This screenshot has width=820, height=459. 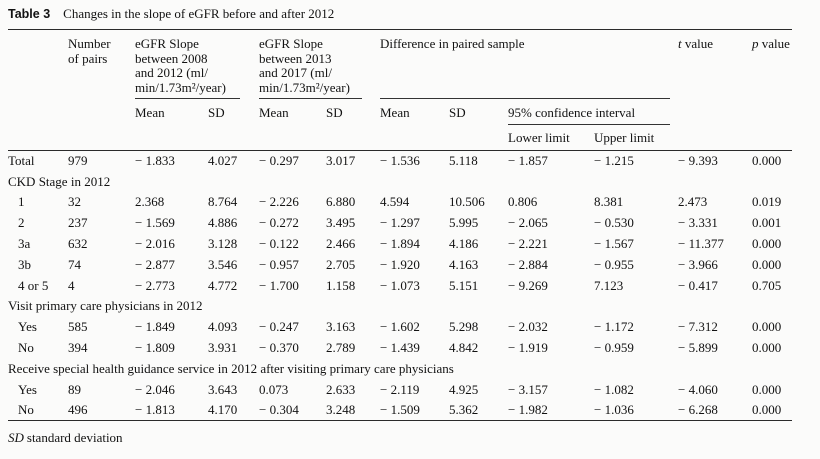 What do you see at coordinates (464, 389) in the screenshot?
I see `cell-value: 4.925` at bounding box center [464, 389].